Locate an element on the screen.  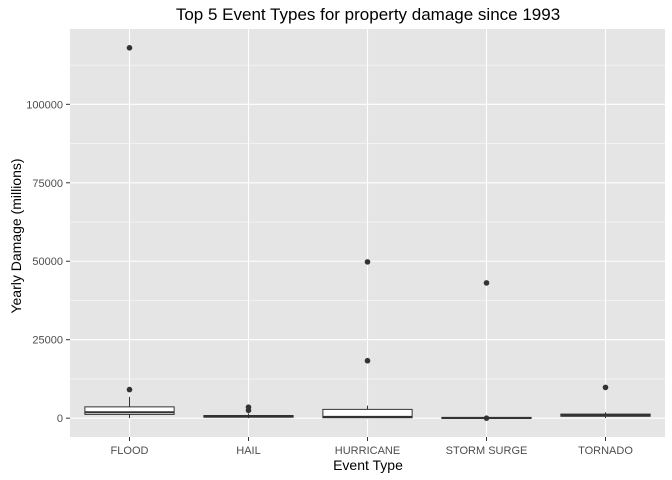
y-axis: 0 25000 50000 75000 100000 is located at coordinates (48, 262).